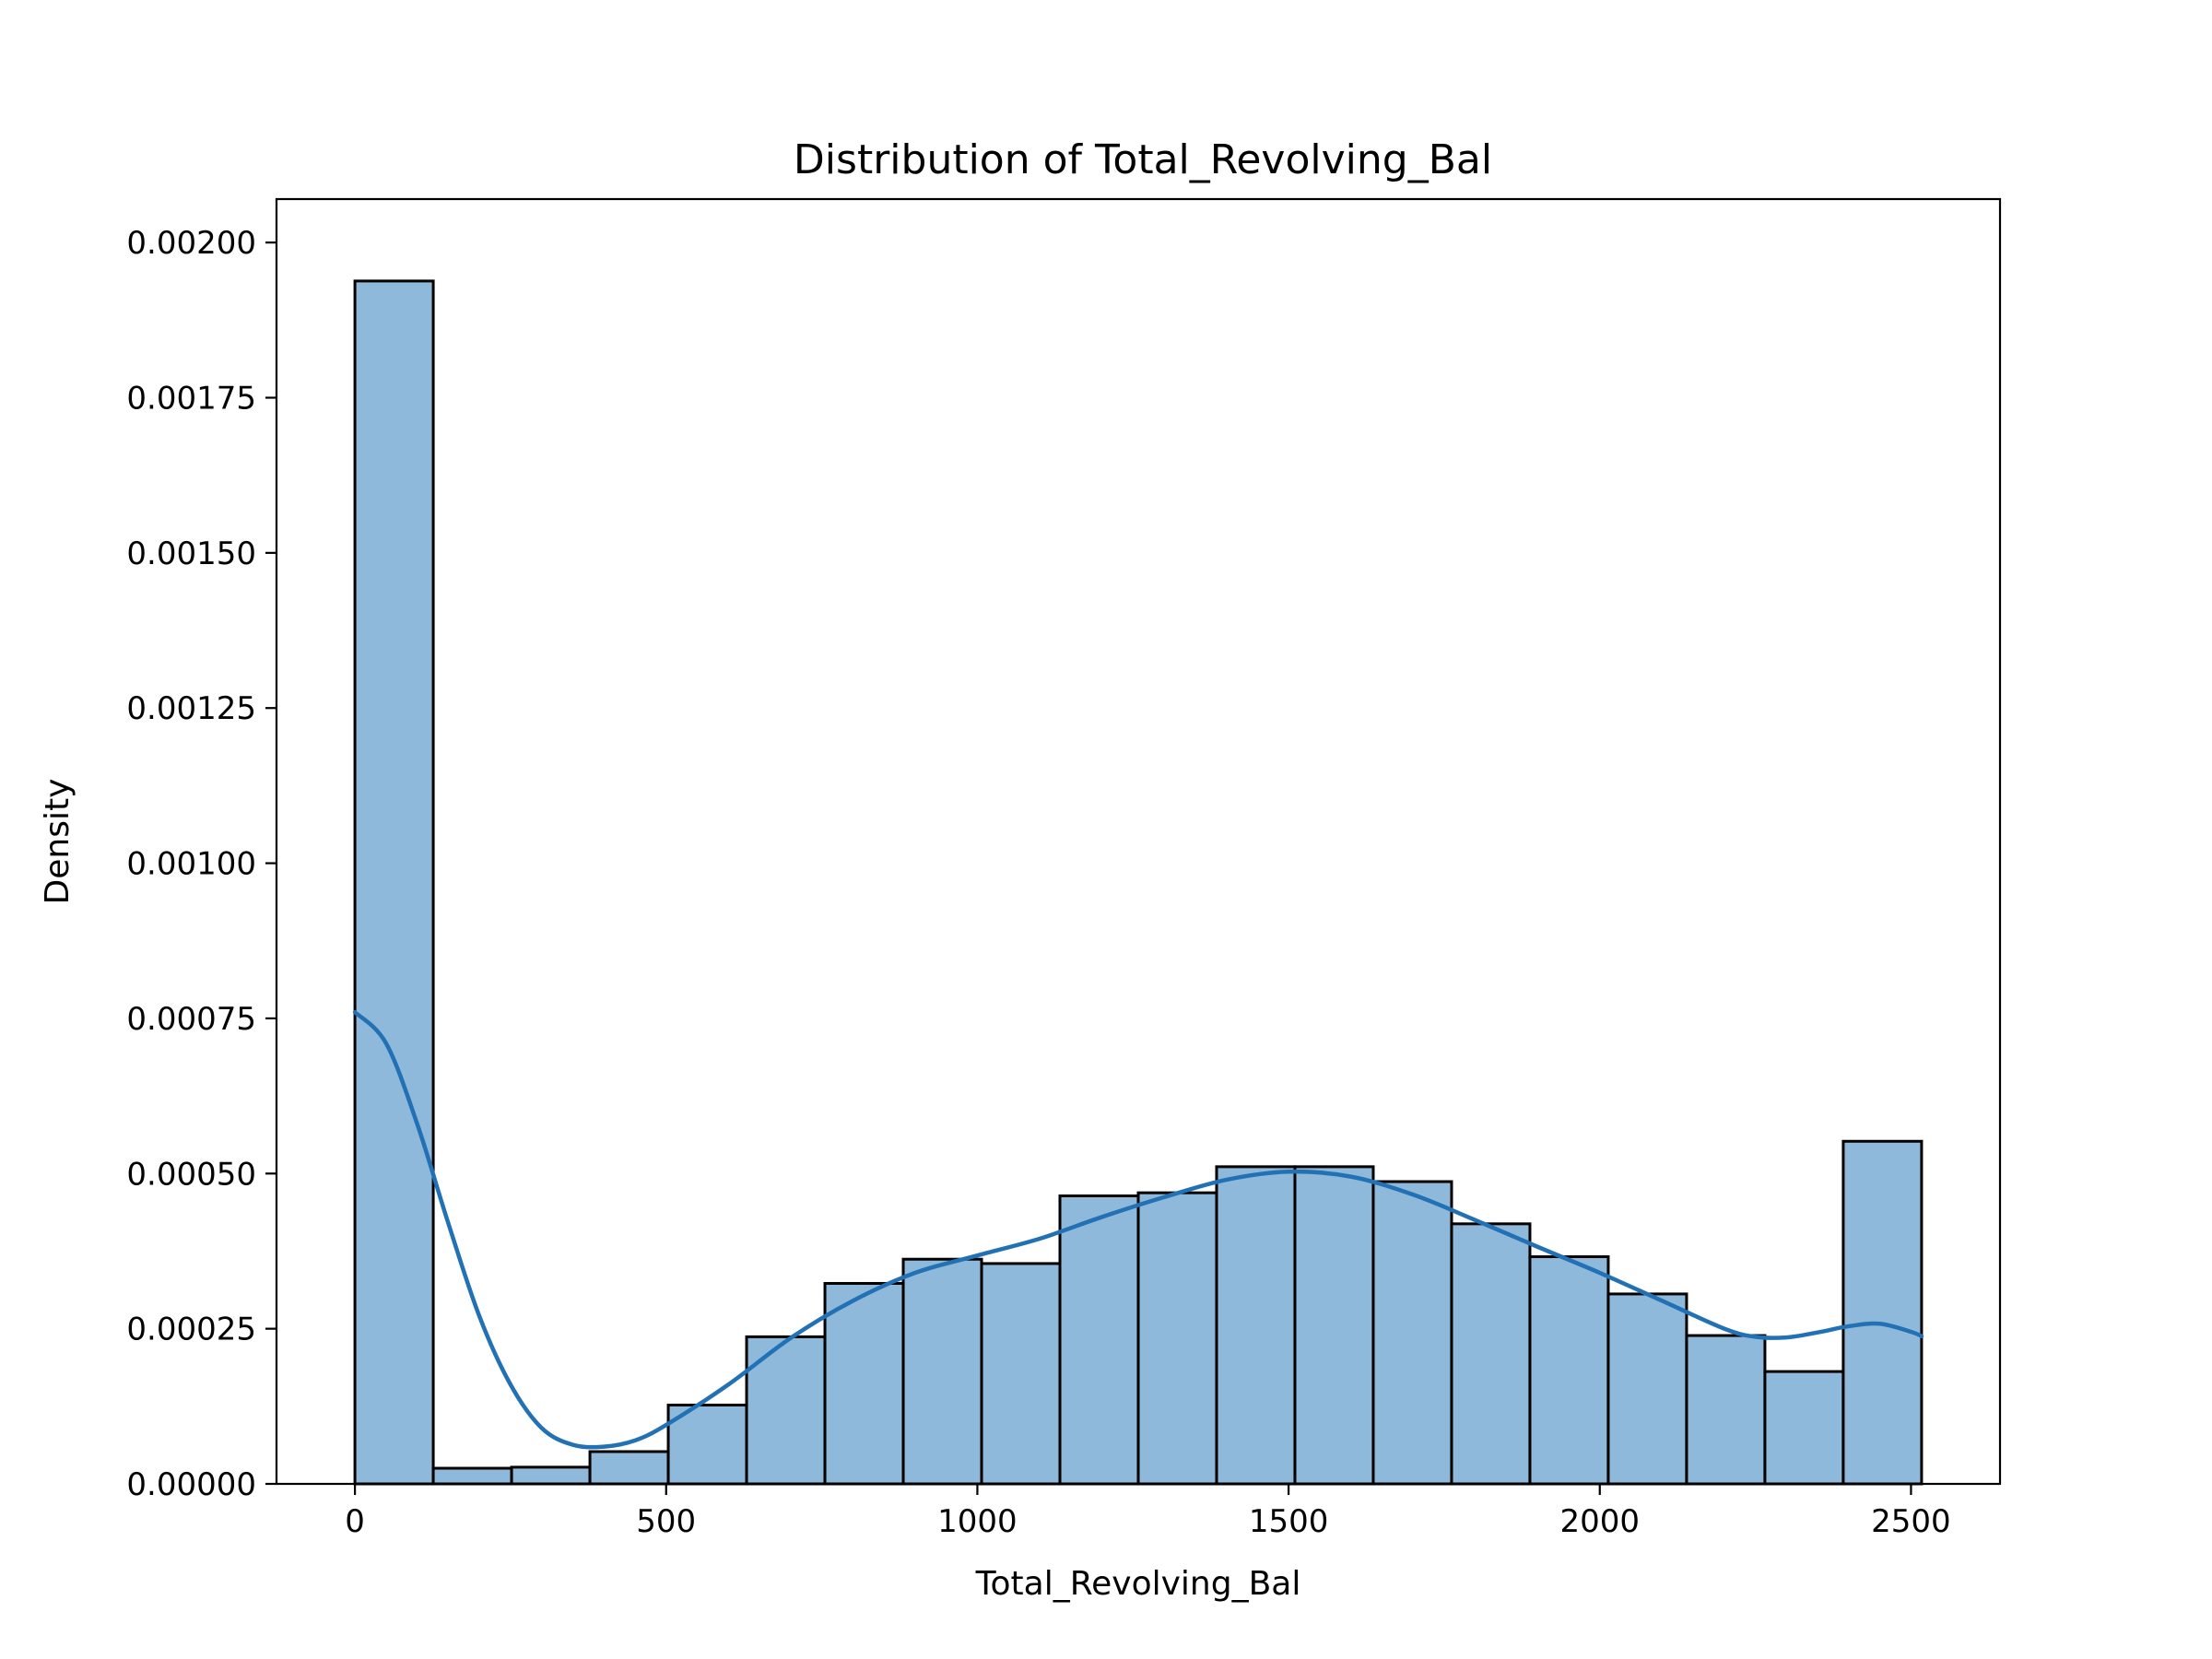  Describe the element at coordinates (1599, 1521) in the screenshot. I see `x-tick-label-4: 2000` at that location.